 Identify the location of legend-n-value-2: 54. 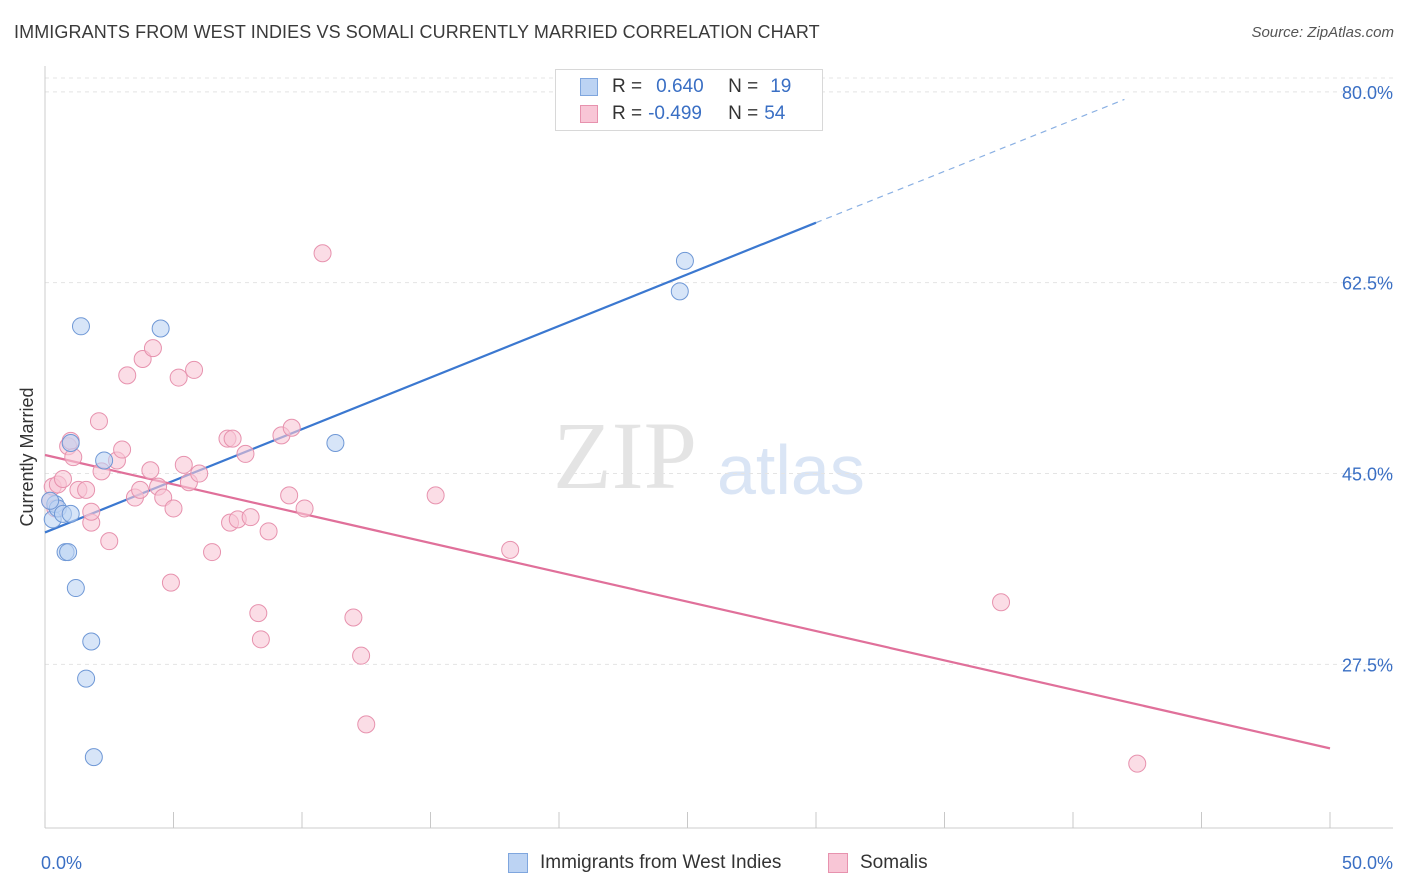
(775, 113).